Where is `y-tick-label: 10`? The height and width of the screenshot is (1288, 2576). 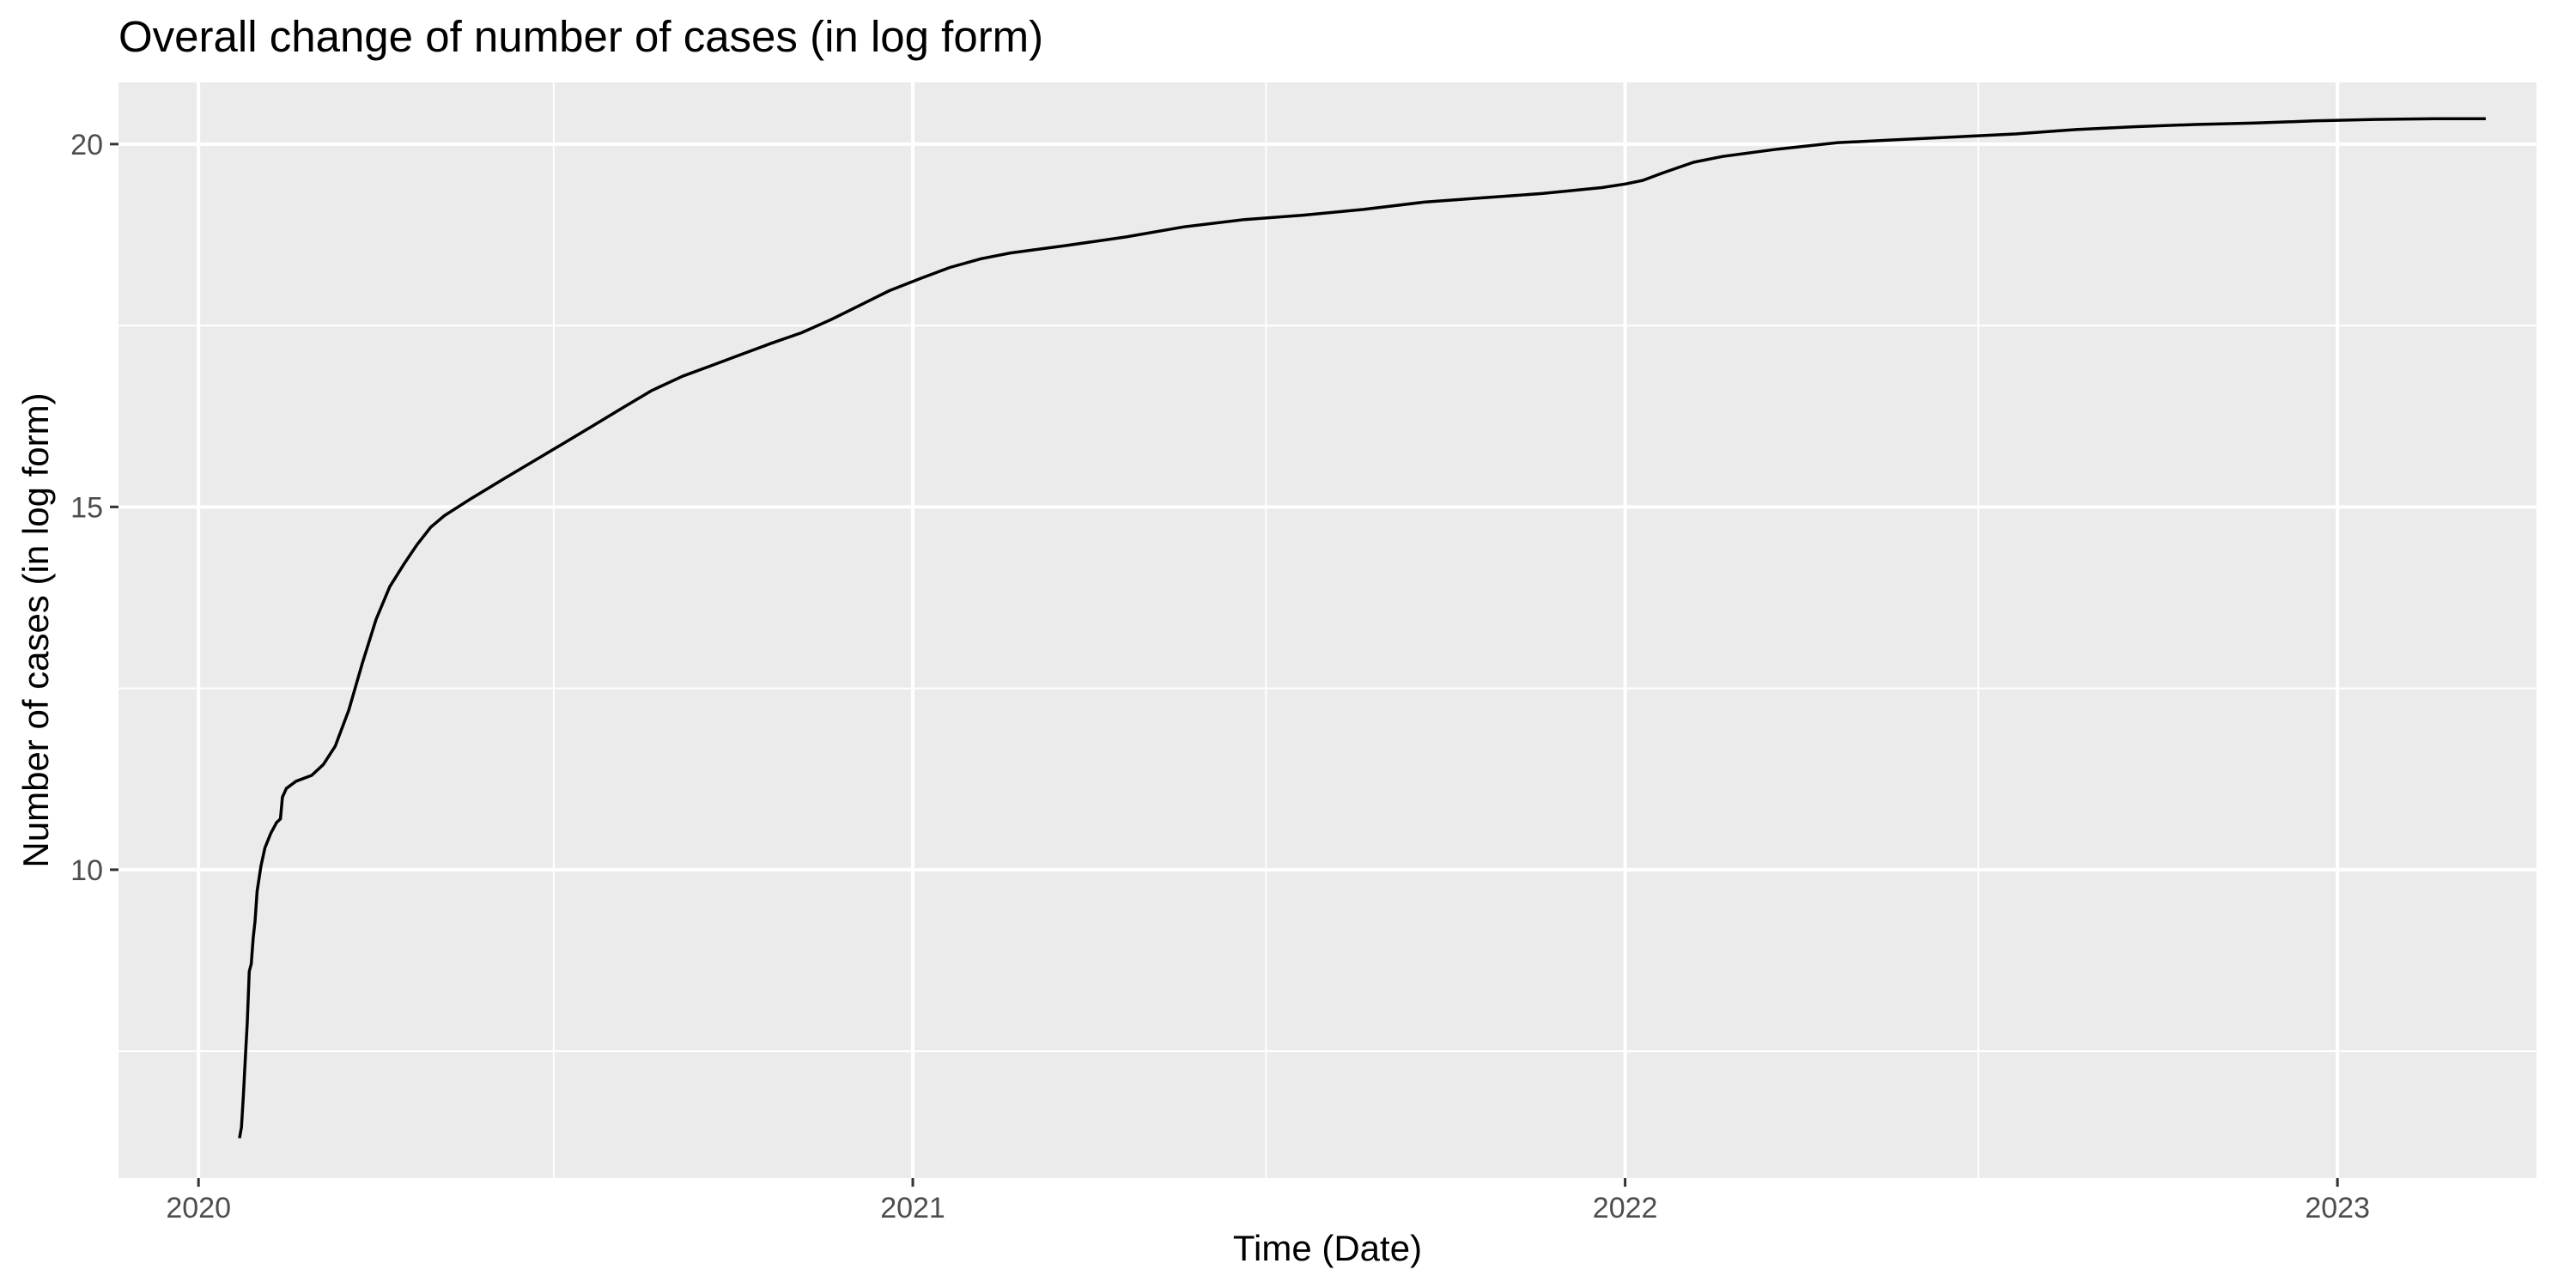 y-tick-label: 10 is located at coordinates (86, 870).